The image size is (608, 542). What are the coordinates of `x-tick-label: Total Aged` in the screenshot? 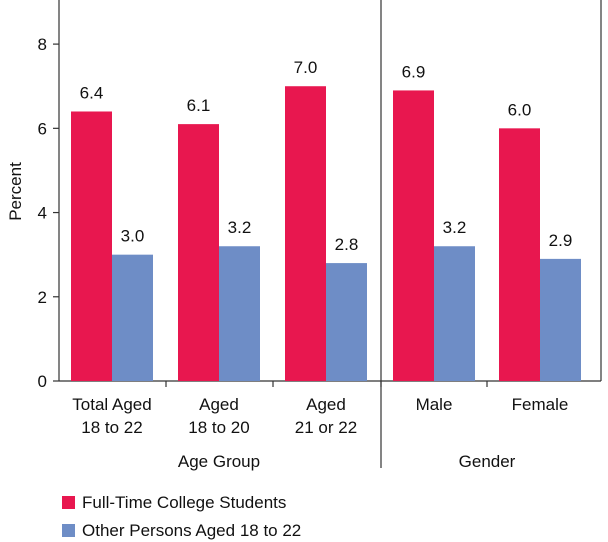 It's located at (111, 404).